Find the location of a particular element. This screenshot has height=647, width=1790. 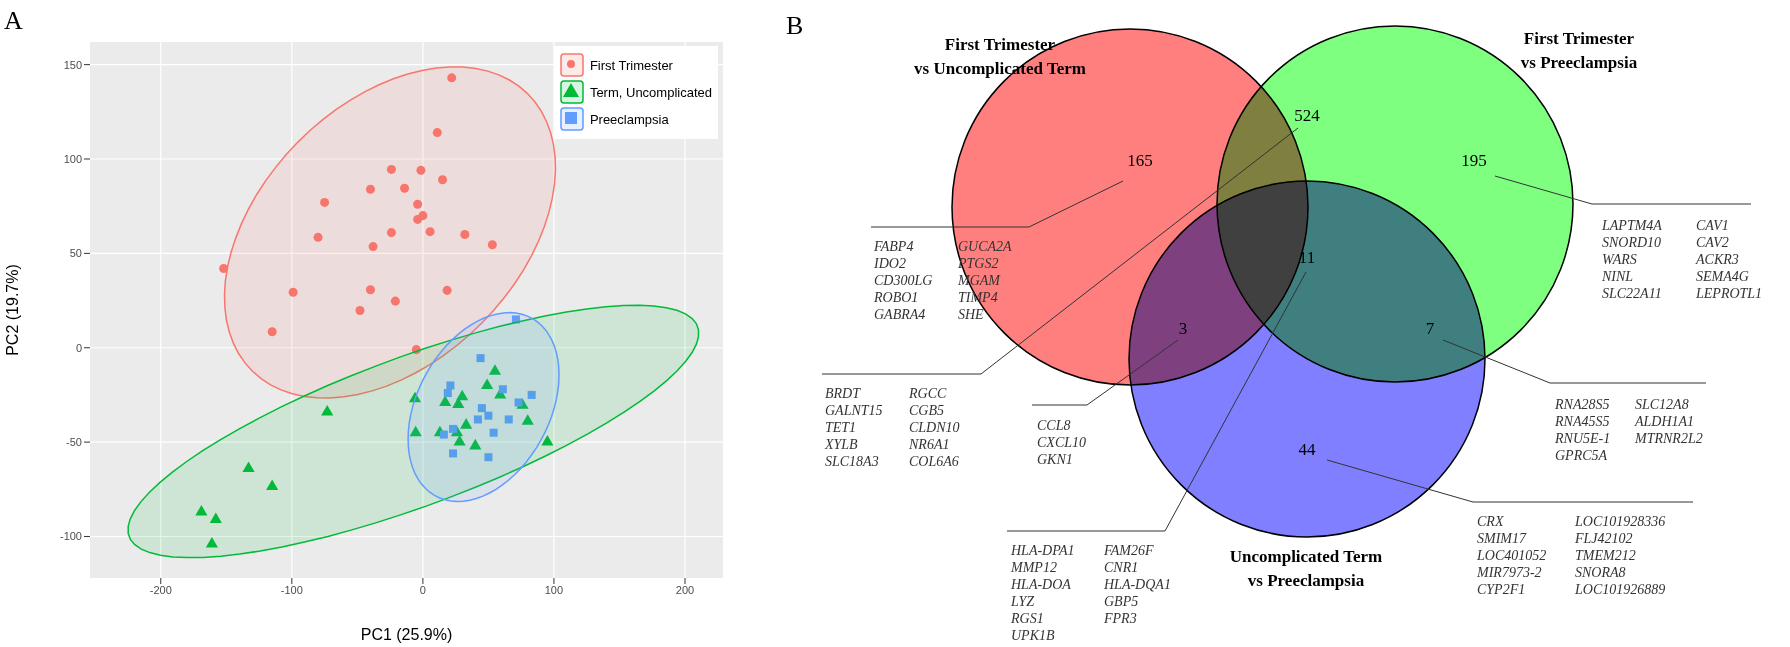

x-tick-label: -100 is located at coordinates (291, 589).